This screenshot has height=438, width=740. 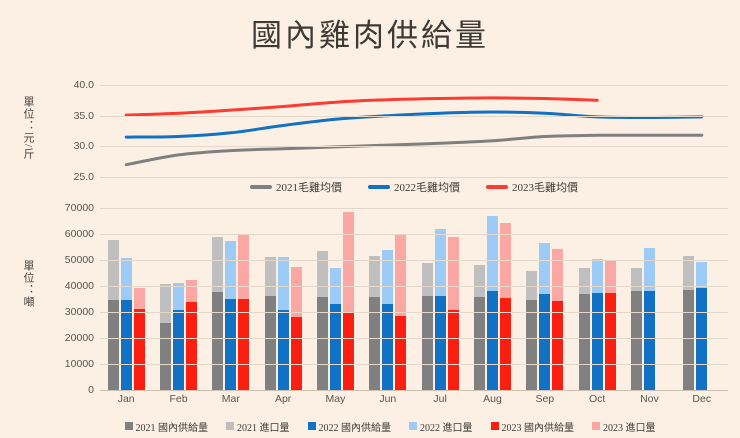 What do you see at coordinates (309, 188) in the screenshot?
I see `line-legend-label: 2021毛雞均價` at bounding box center [309, 188].